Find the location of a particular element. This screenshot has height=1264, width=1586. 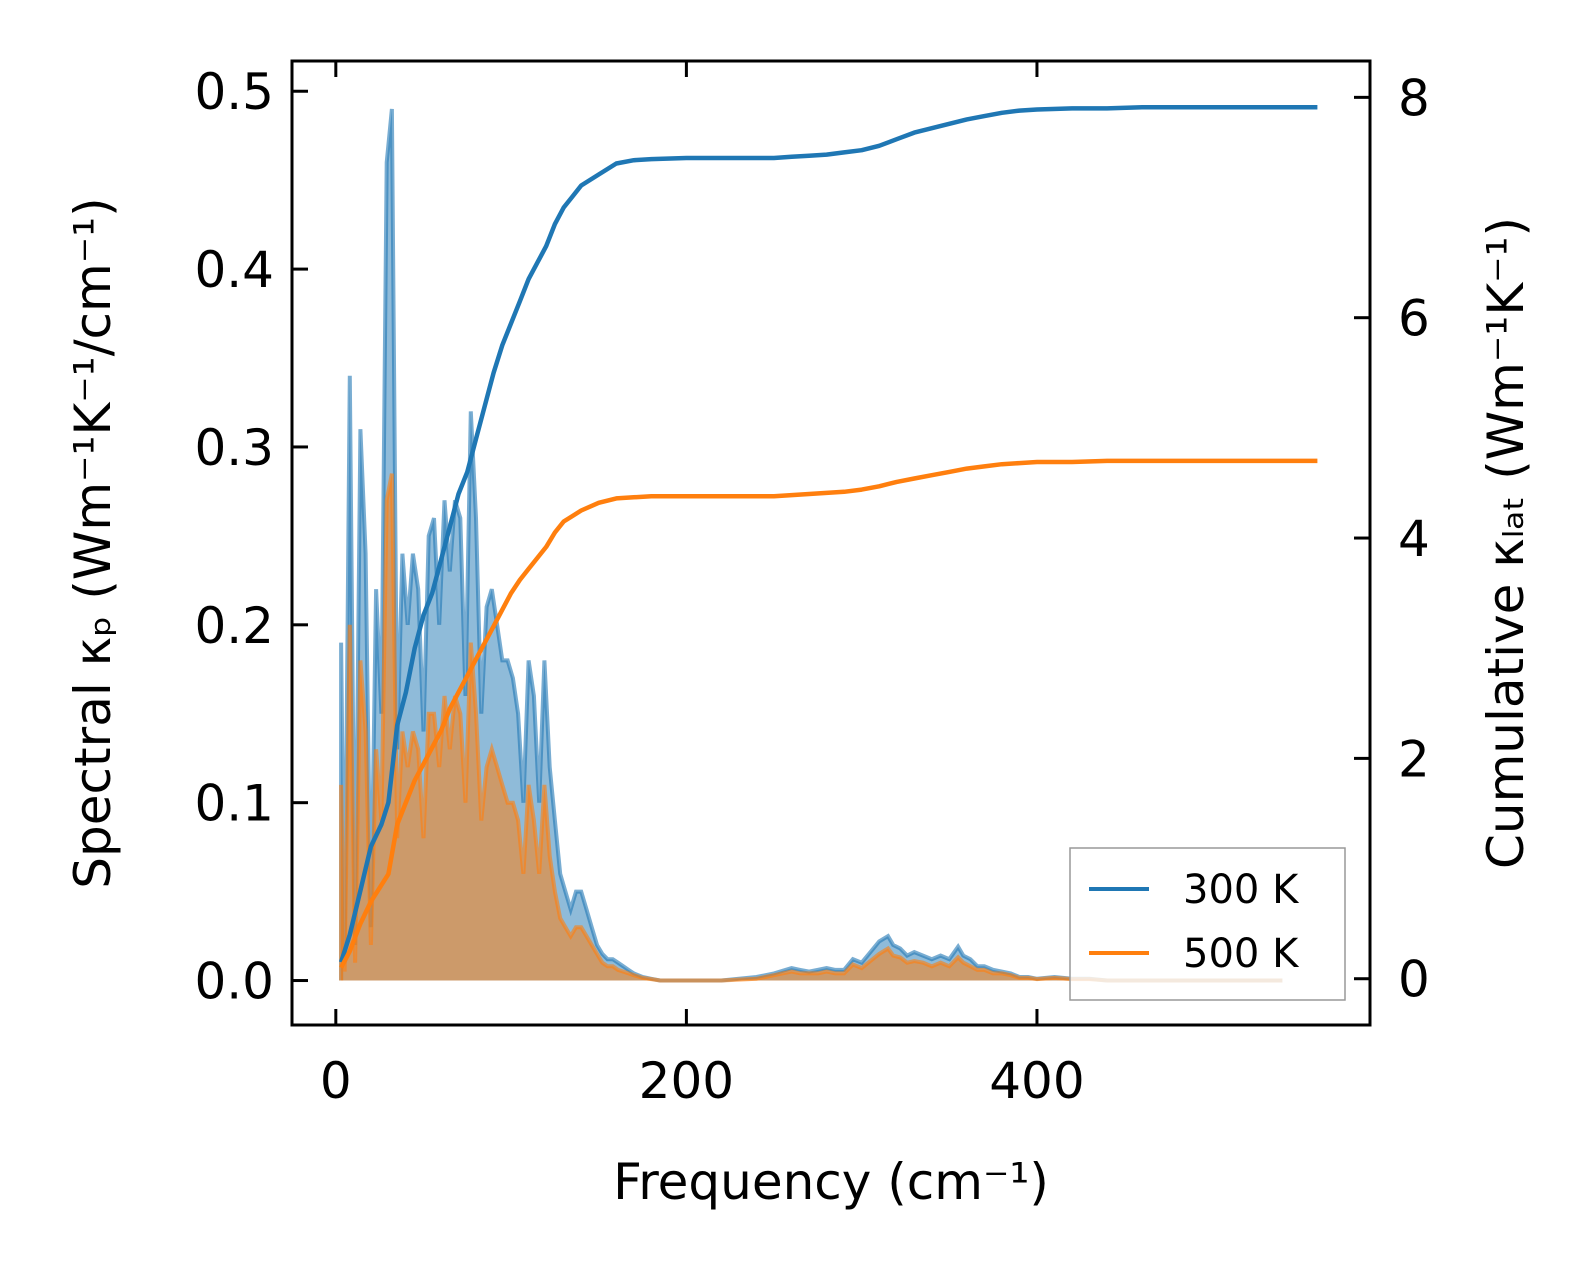

y-axis-right-title: Cumulative κₗₐₜ (Wm⁻¹K⁻¹) is located at coordinates (1506, 543).